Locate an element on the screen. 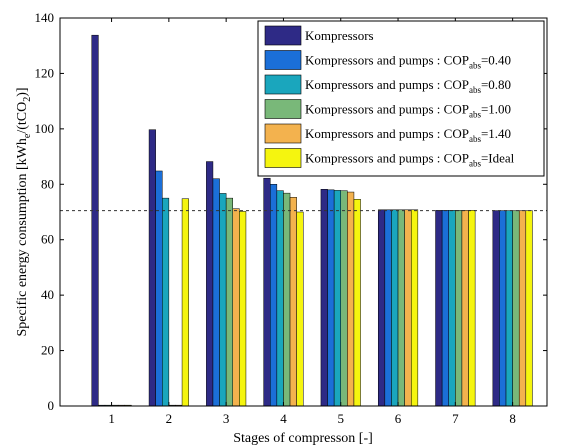 The height and width of the screenshot is (447, 565). x-tick-label: 5 is located at coordinates (340, 418).